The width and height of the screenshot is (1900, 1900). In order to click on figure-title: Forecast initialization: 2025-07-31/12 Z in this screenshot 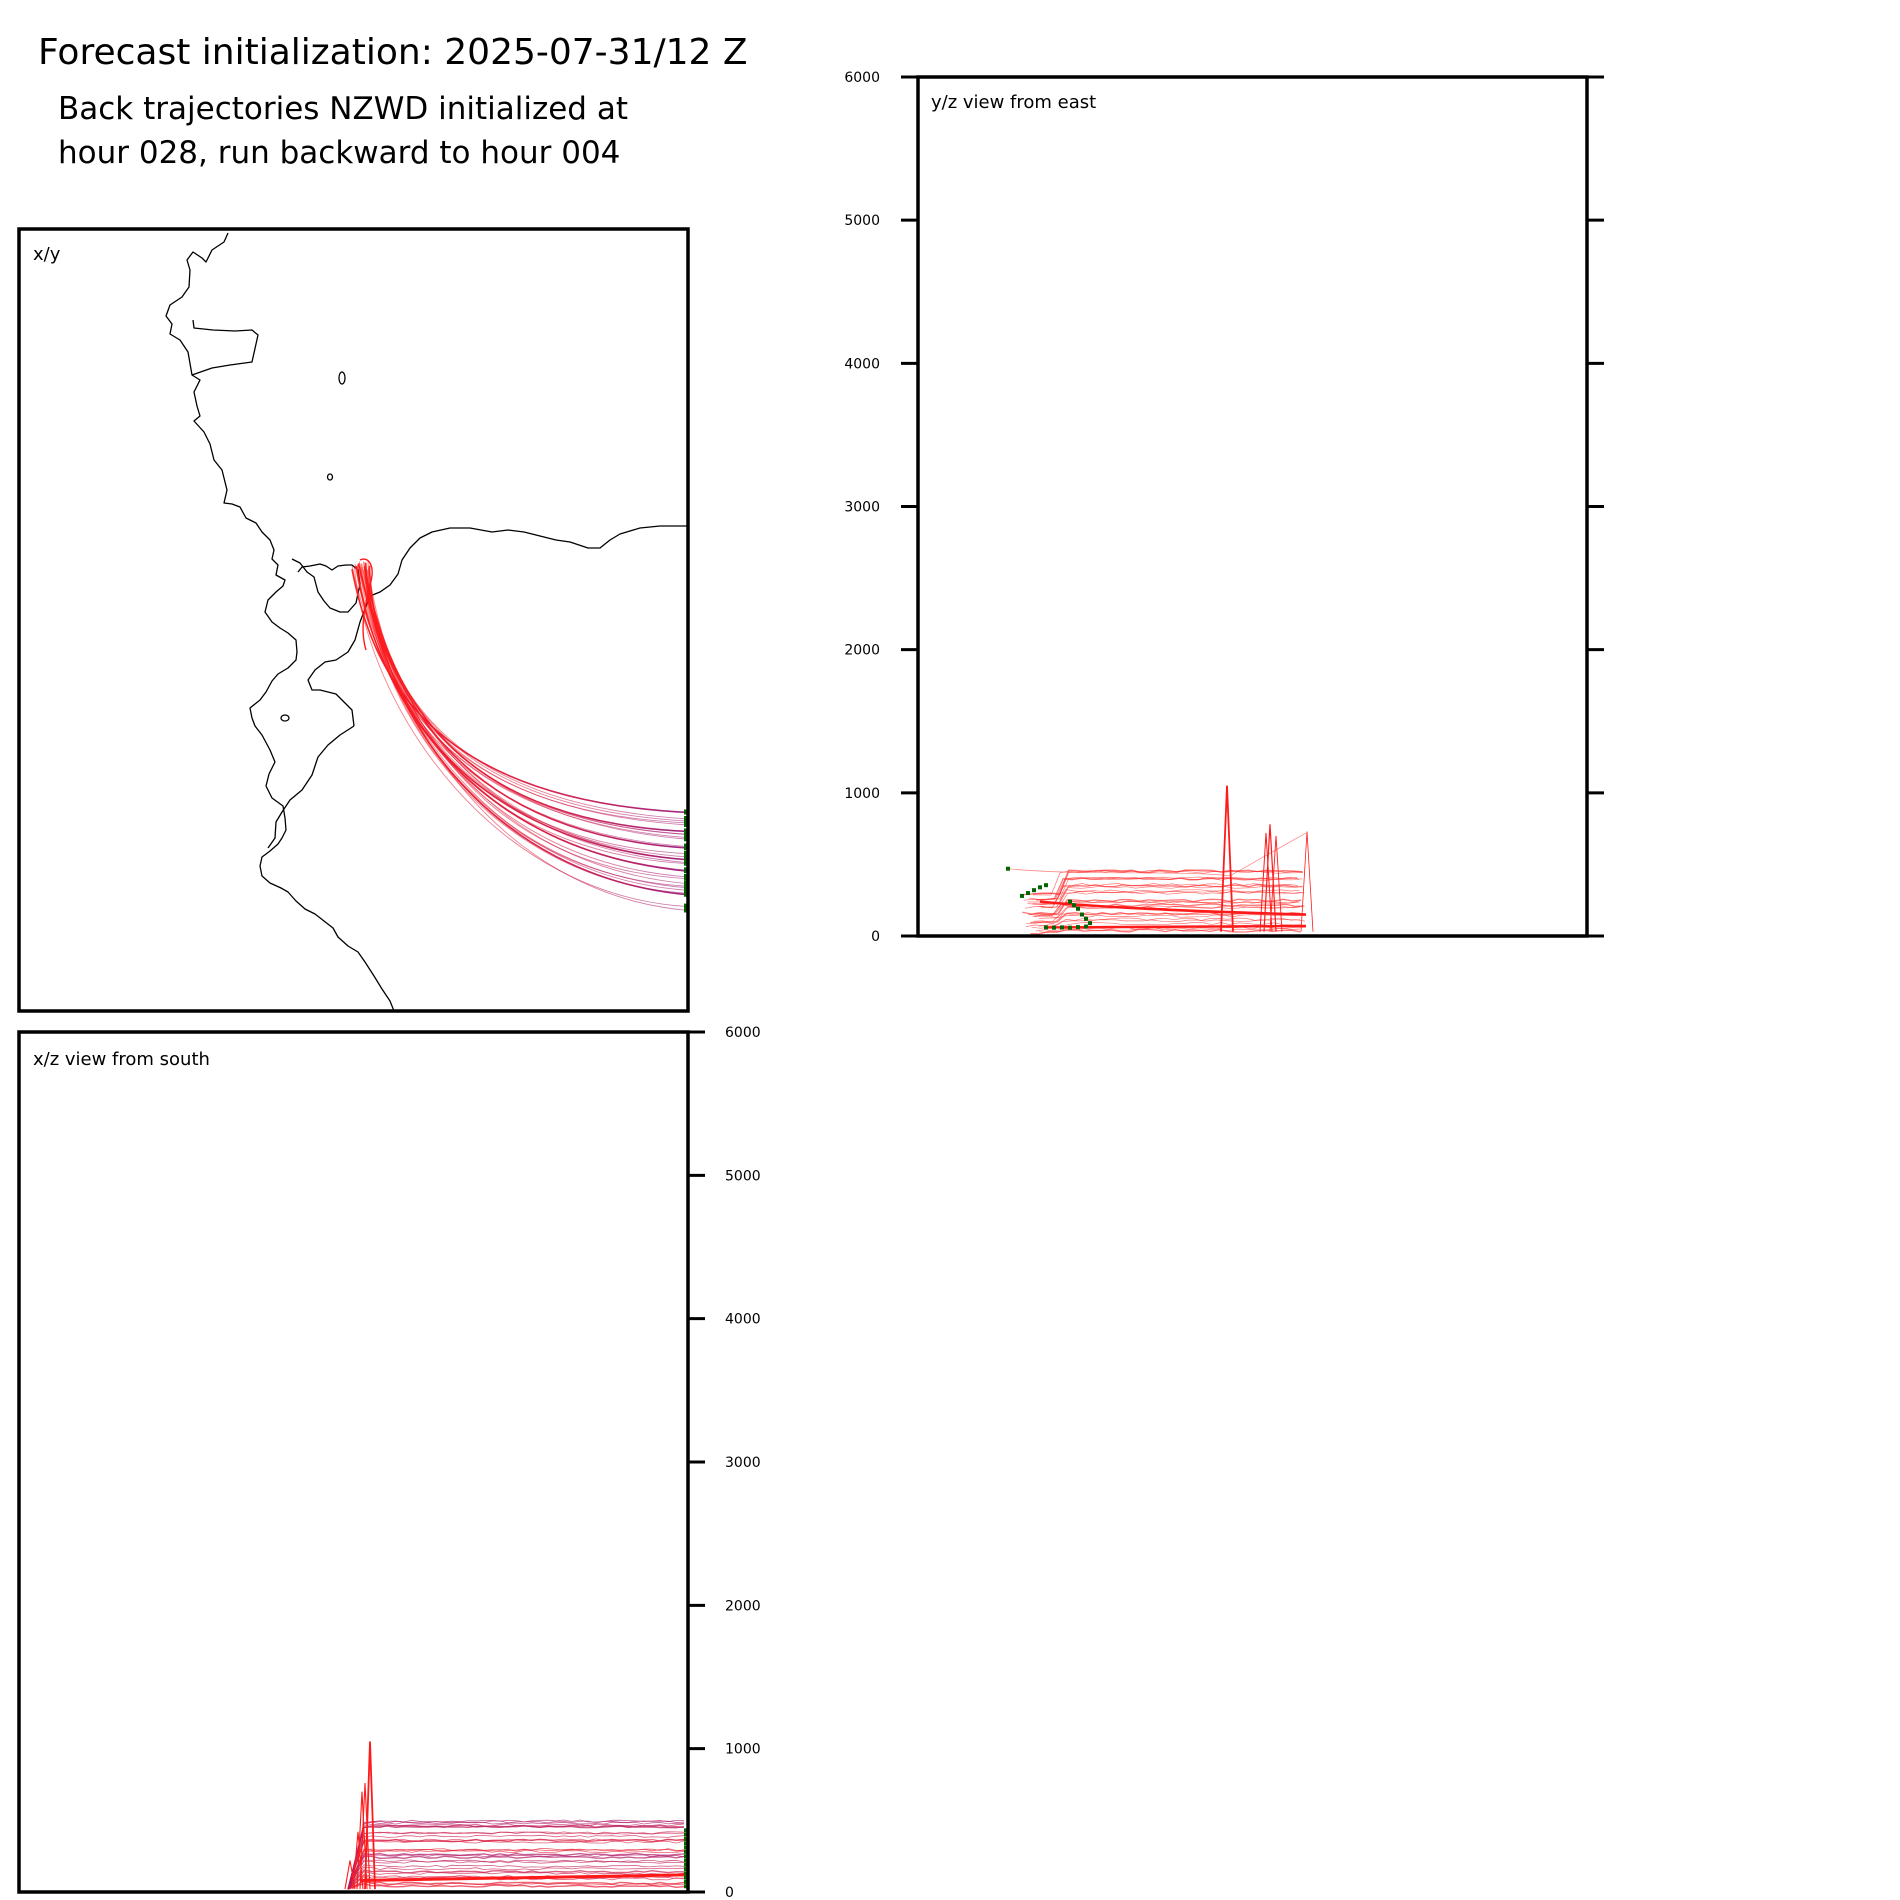, I will do `click(393, 52)`.